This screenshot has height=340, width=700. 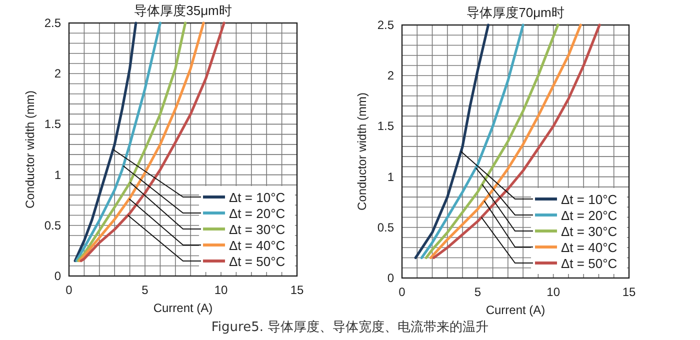 What do you see at coordinates (515, 12) in the screenshot?
I see `chart-title: 导体厚度70μm时` at bounding box center [515, 12].